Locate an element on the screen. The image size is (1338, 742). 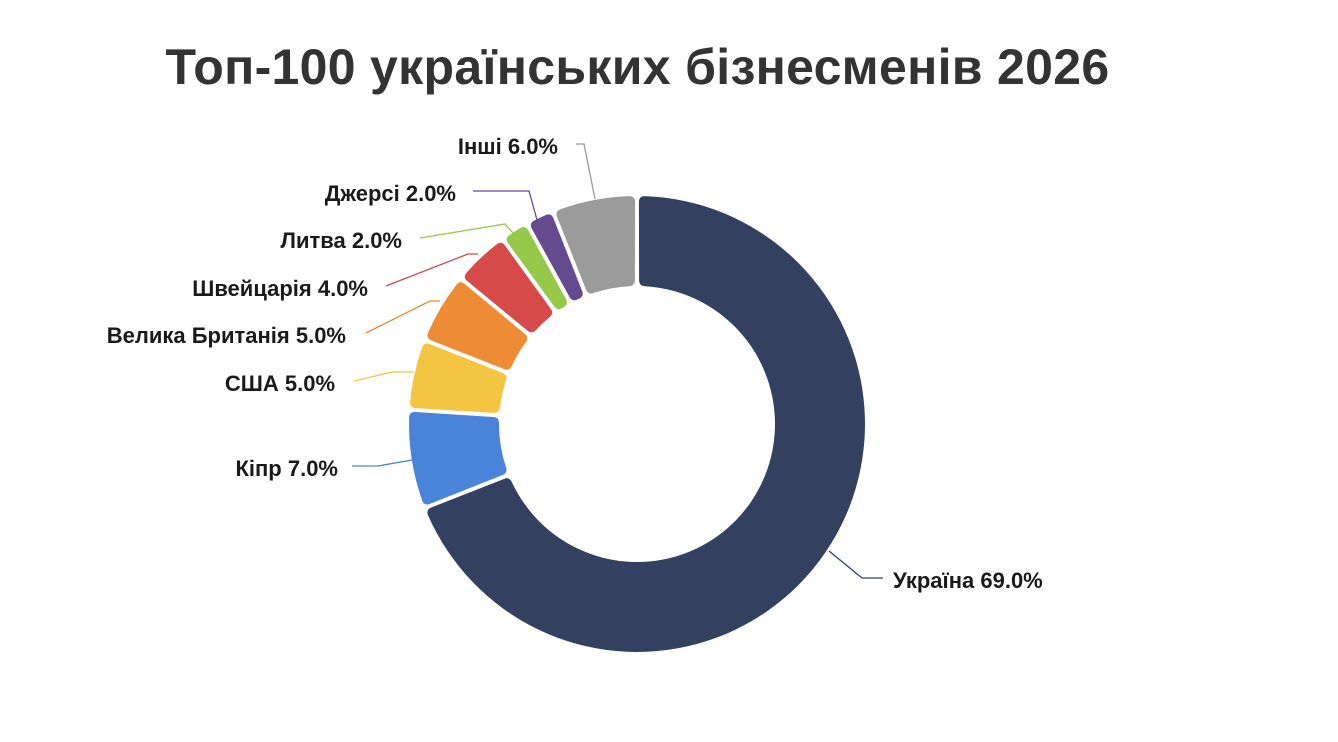
slice-label-0: Україна 69.0% is located at coordinates (968, 580).